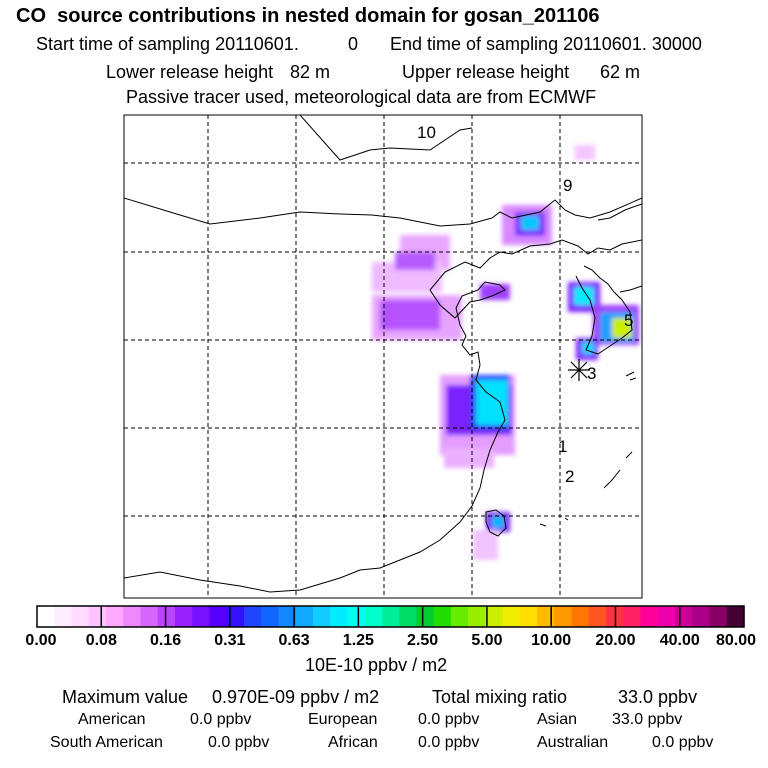  Describe the element at coordinates (546, 44) in the screenshot. I see `end-time-label: End time of sampling 20110601. 30000` at that location.